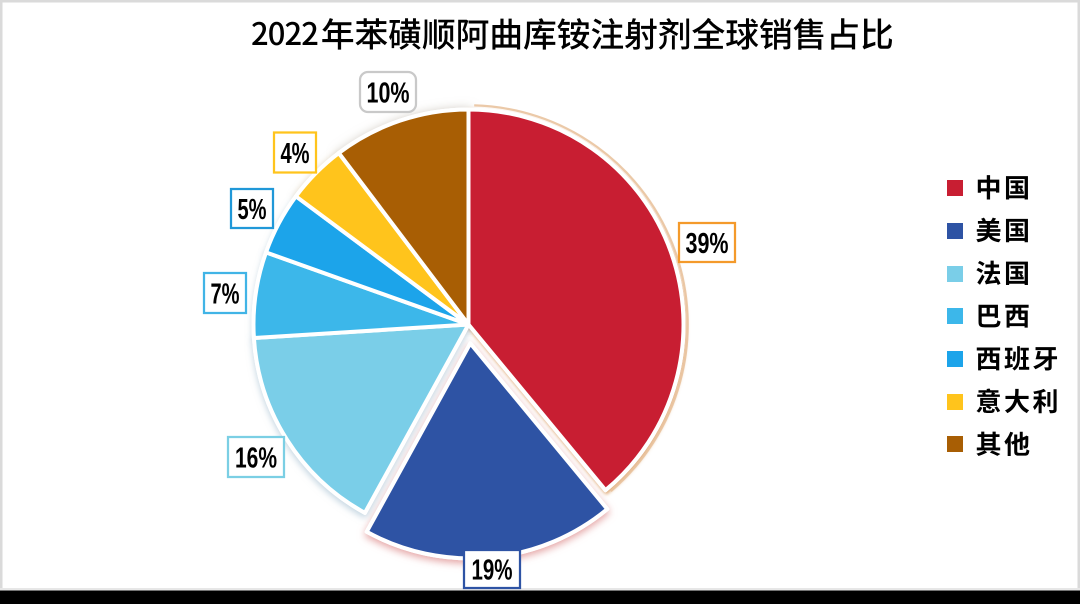  I want to click on svg-text: 19%, so click(492, 570).